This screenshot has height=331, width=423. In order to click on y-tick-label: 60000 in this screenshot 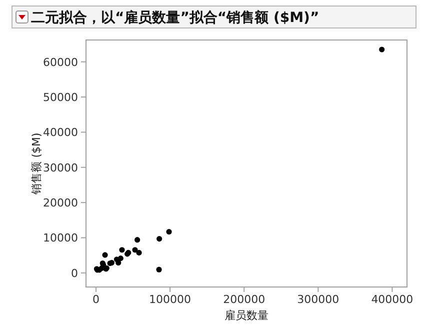, I will do `click(60, 62)`.